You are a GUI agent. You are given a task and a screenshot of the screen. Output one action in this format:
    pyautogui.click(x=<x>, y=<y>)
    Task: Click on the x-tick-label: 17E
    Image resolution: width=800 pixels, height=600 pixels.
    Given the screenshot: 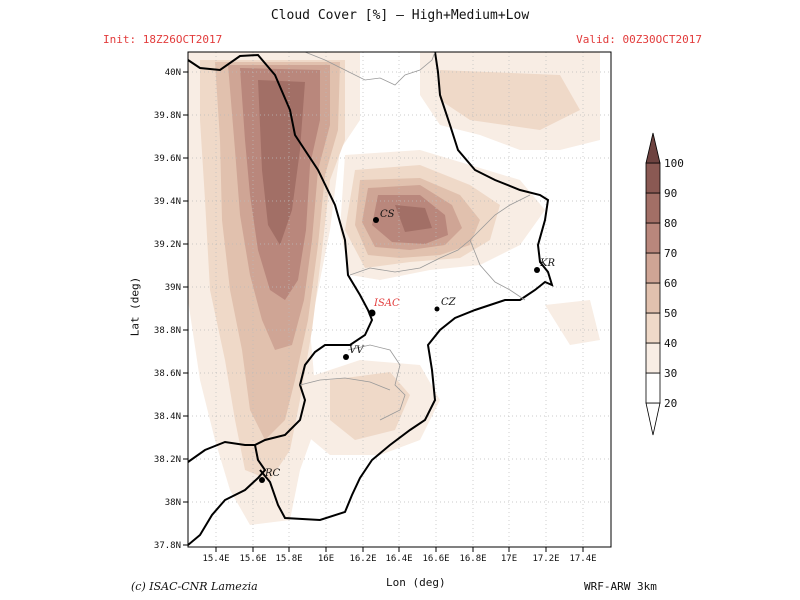 What is the action you would take?
    pyautogui.click(x=509, y=559)
    